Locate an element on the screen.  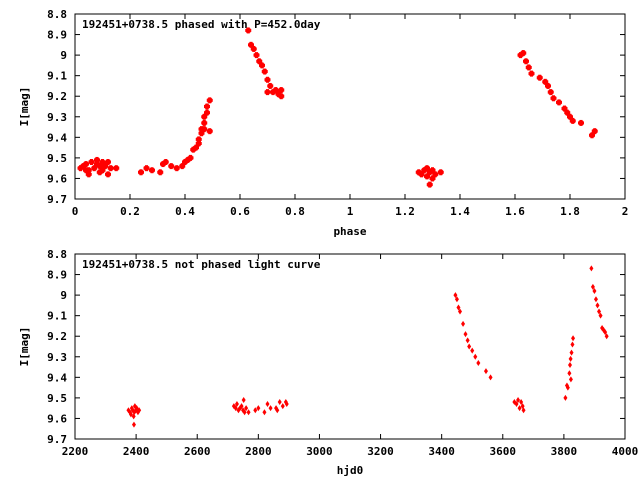
y-tick-label: 9.6 is located at coordinates (57, 178).